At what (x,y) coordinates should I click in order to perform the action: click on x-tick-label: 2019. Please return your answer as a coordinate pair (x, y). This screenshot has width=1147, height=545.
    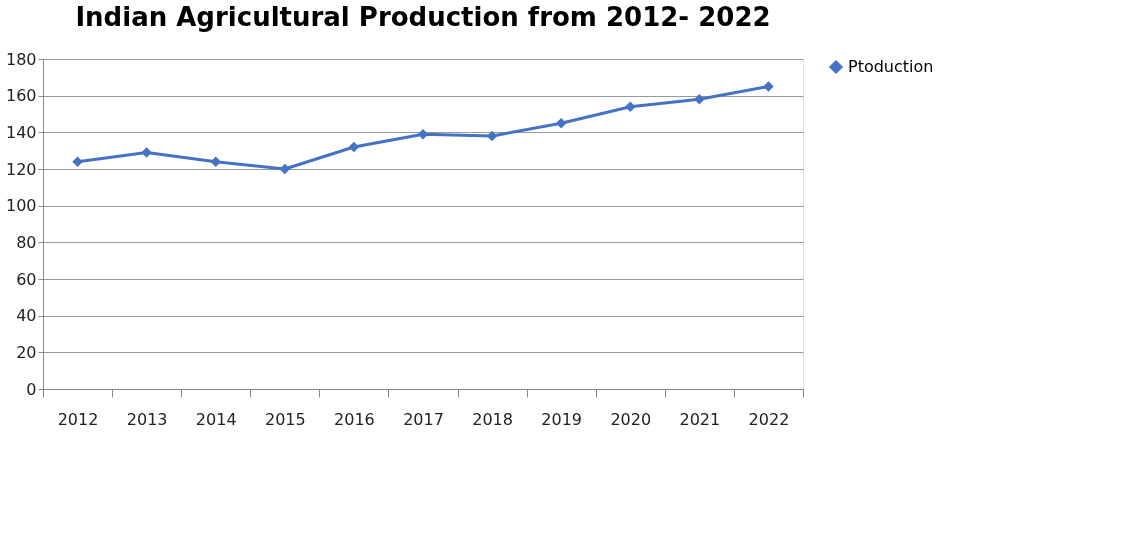
    Looking at the image, I should click on (562, 419).